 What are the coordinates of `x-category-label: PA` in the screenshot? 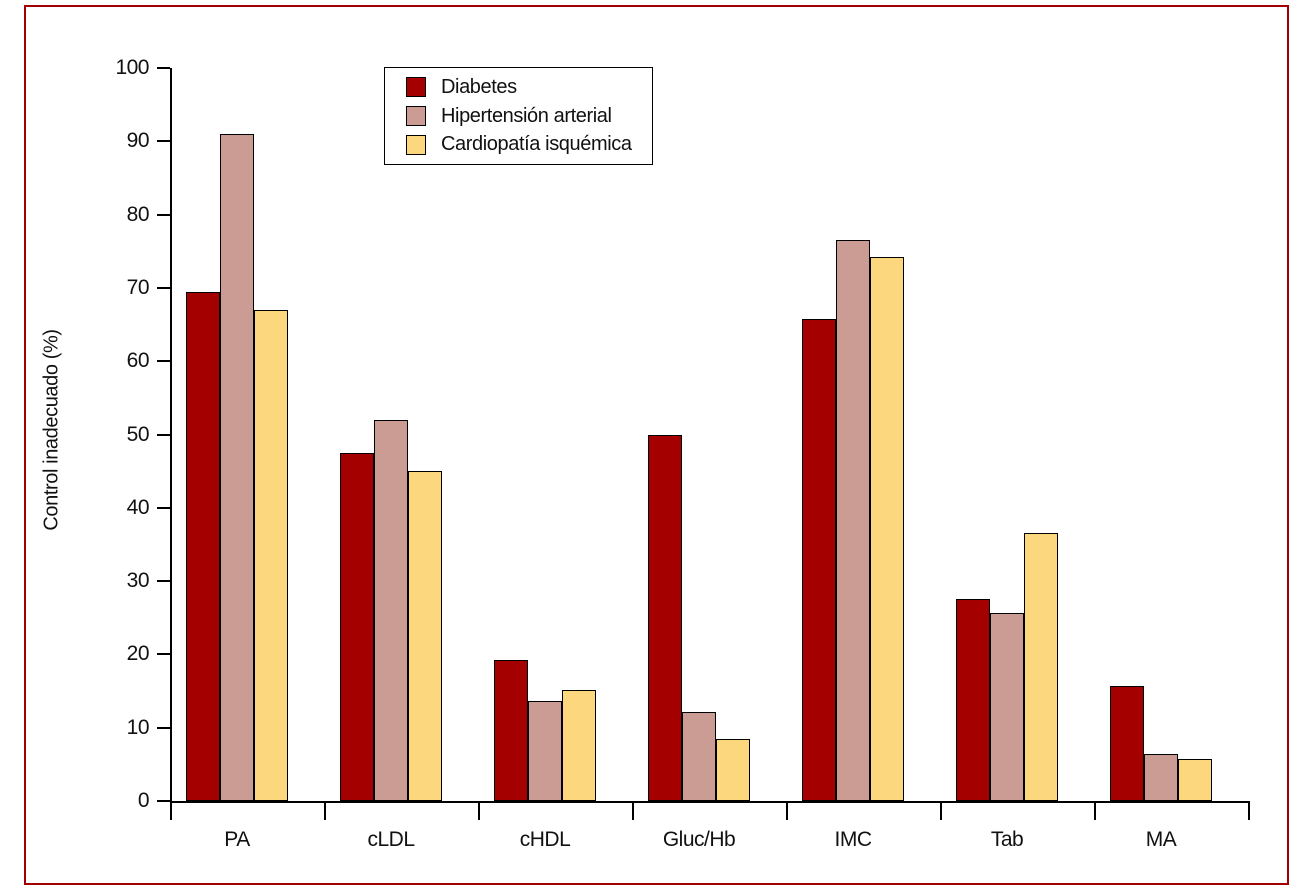 It's located at (237, 839).